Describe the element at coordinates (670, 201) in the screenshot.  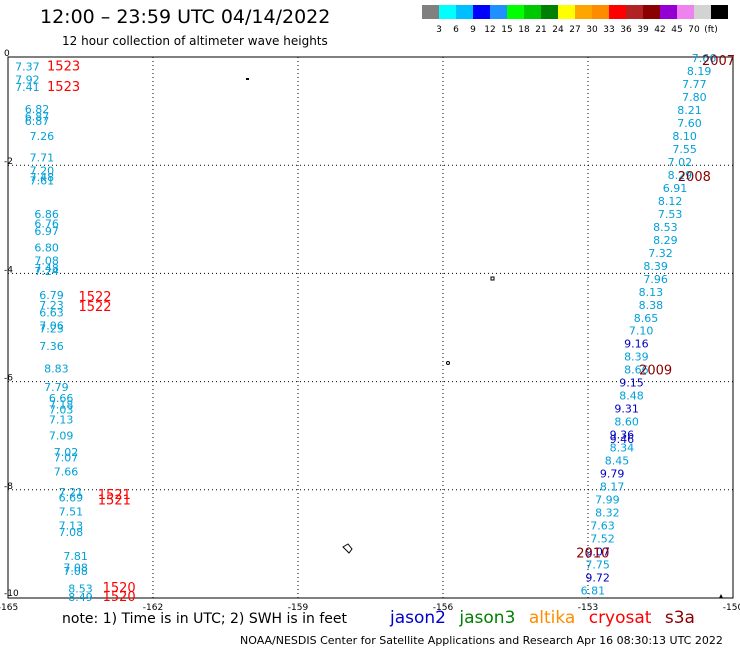
I see `wave-height-value: 8.12` at that location.